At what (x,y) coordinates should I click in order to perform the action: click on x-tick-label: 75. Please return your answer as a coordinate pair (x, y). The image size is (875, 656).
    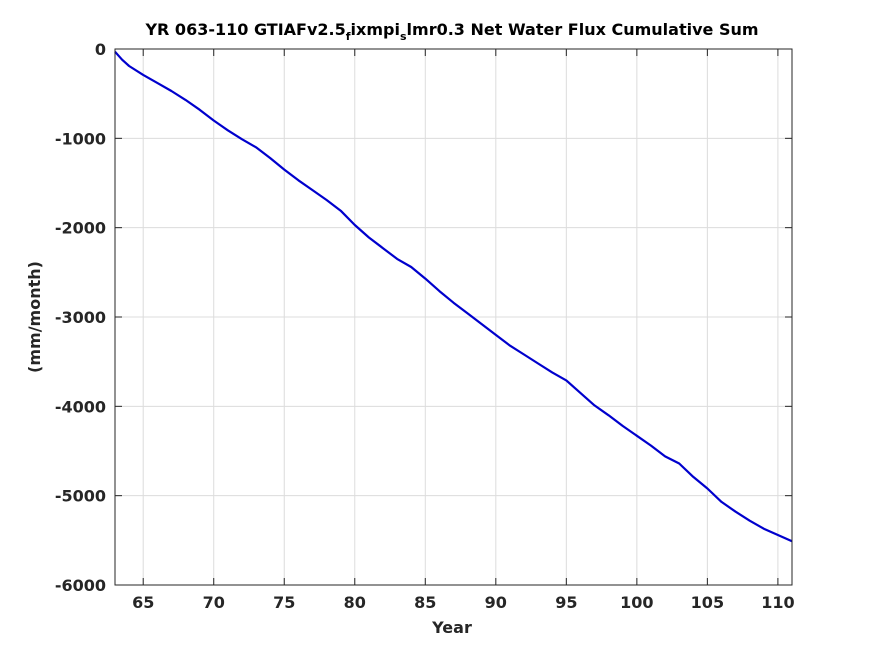
    Looking at the image, I should click on (284, 602).